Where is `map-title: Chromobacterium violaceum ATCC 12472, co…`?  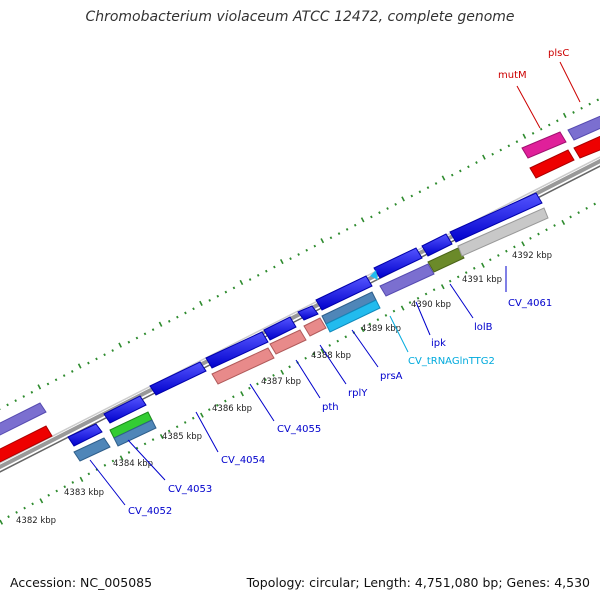
map-title: Chromobacterium violaceum ATCC 12472, co… is located at coordinates (300, 17).